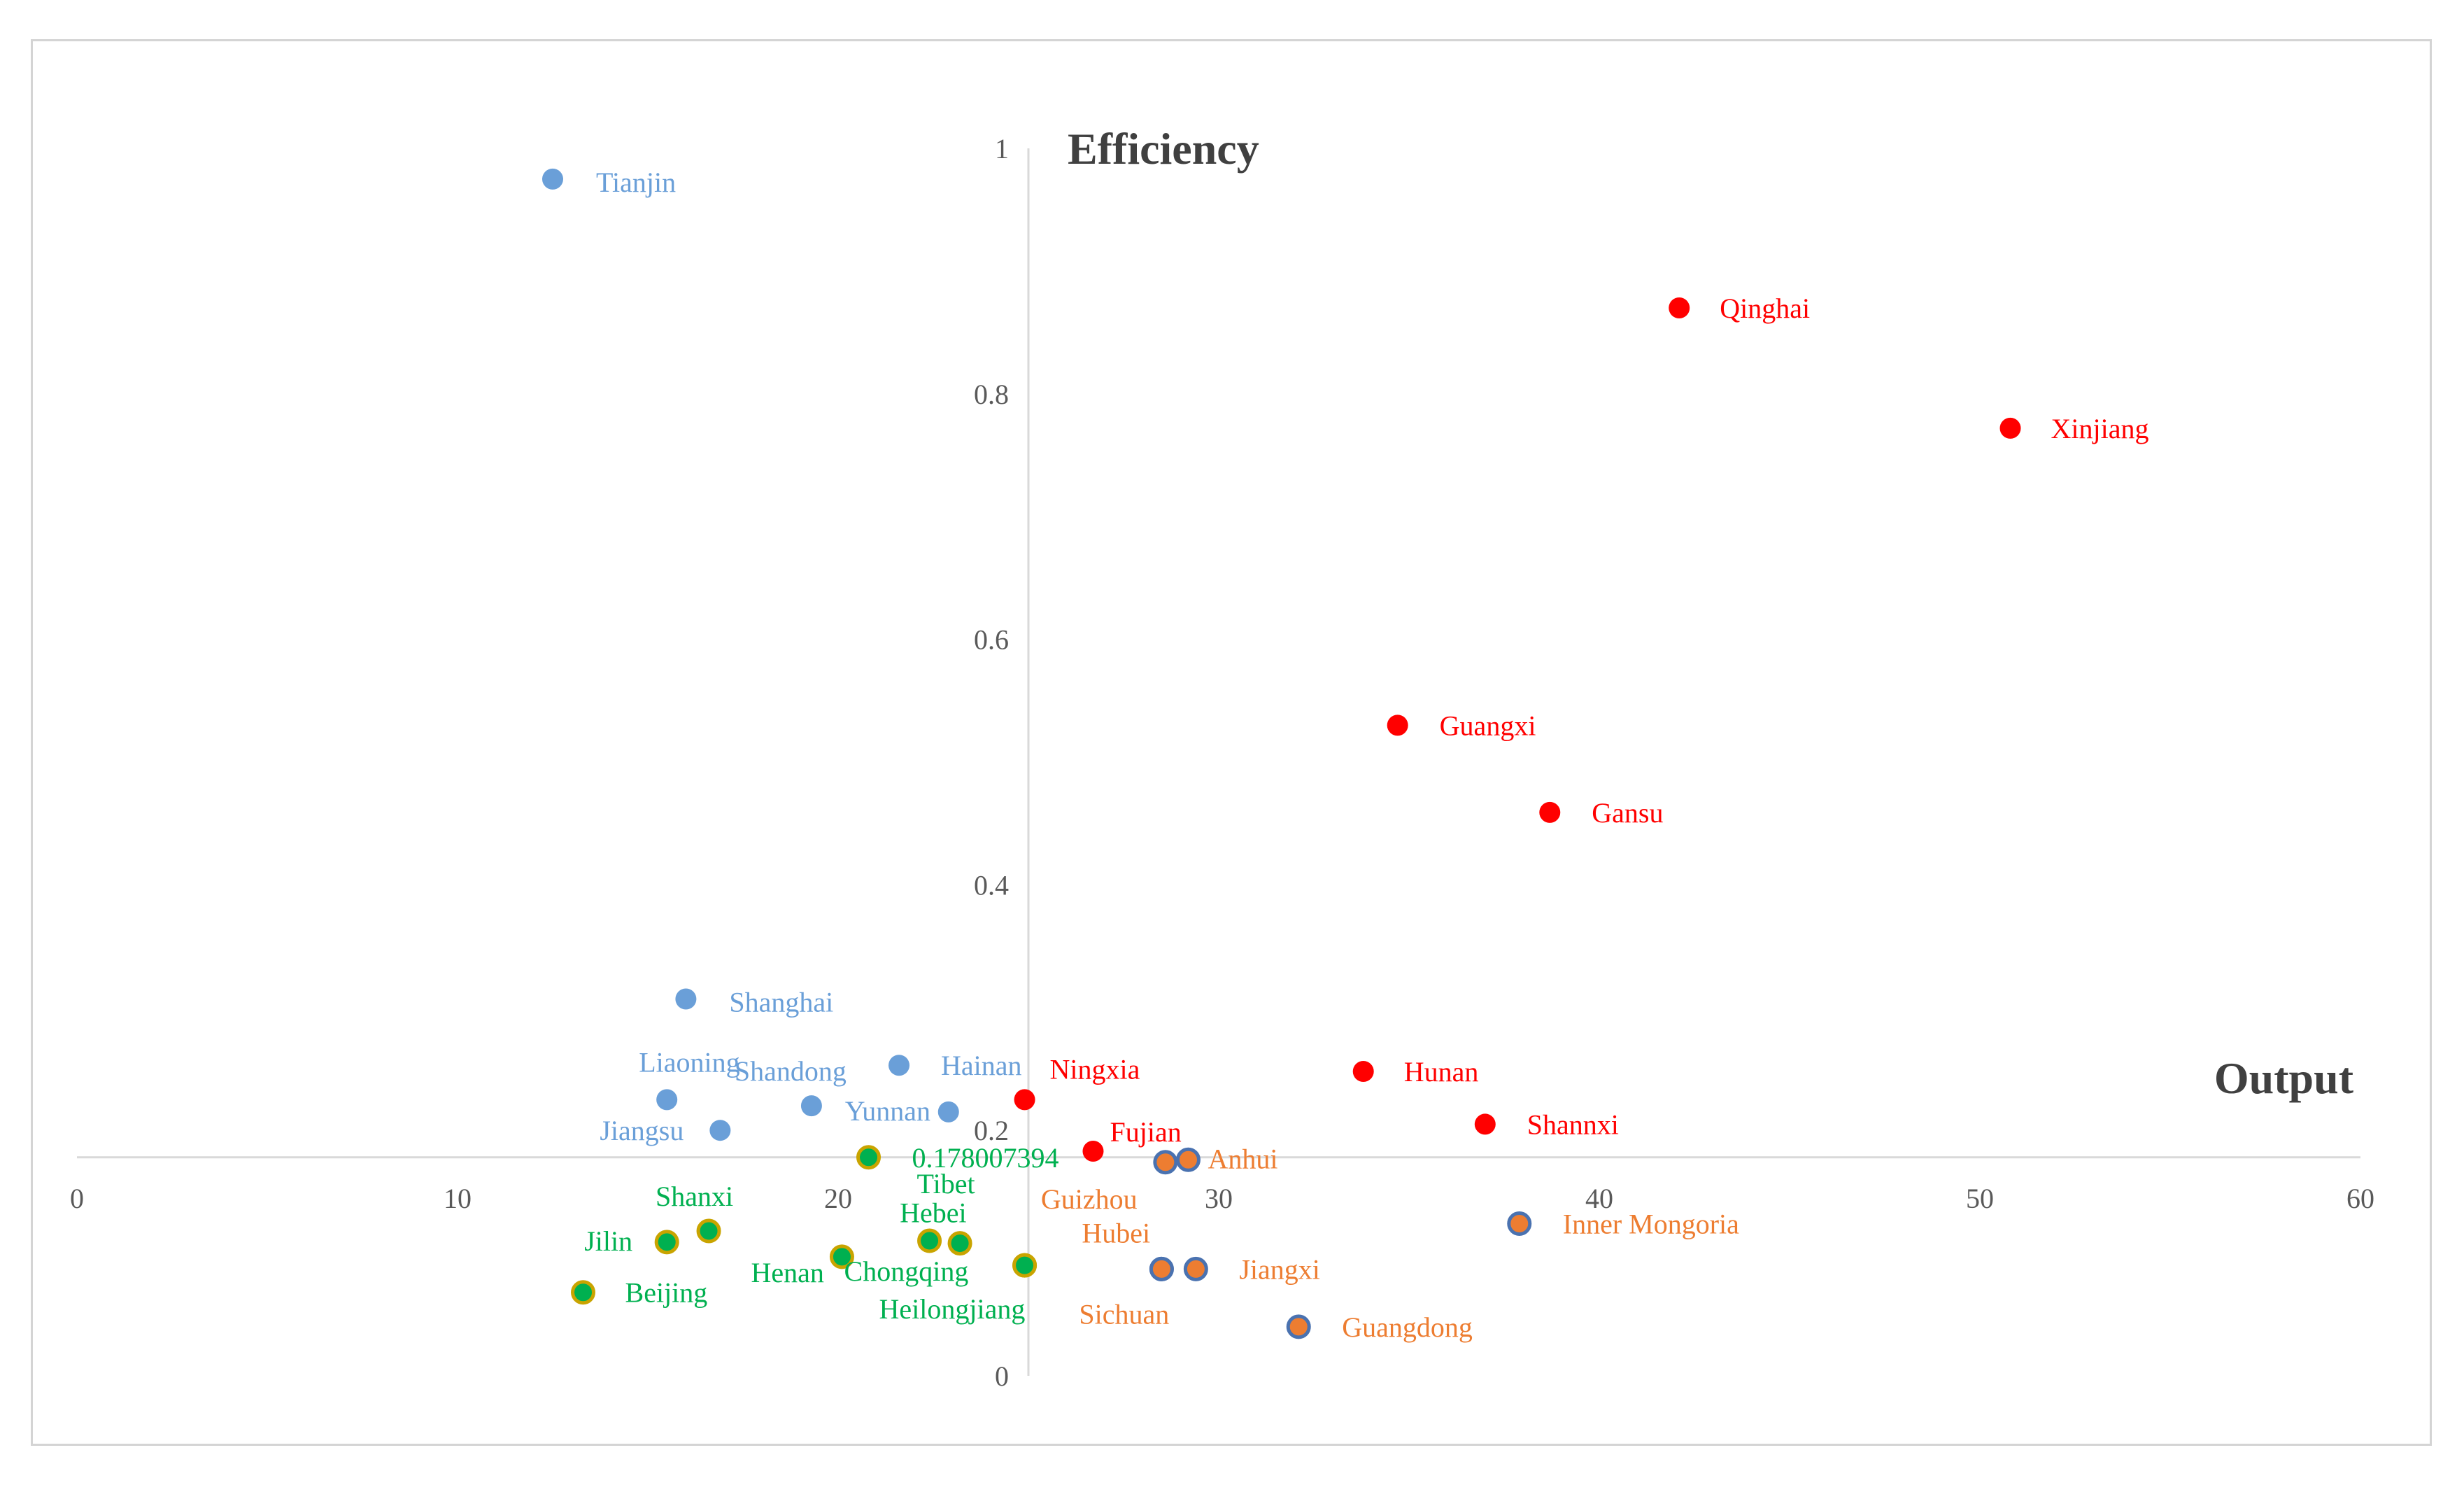 The height and width of the screenshot is (1485, 2464). What do you see at coordinates (1397, 725) in the screenshot?
I see `data-point-guangxi` at bounding box center [1397, 725].